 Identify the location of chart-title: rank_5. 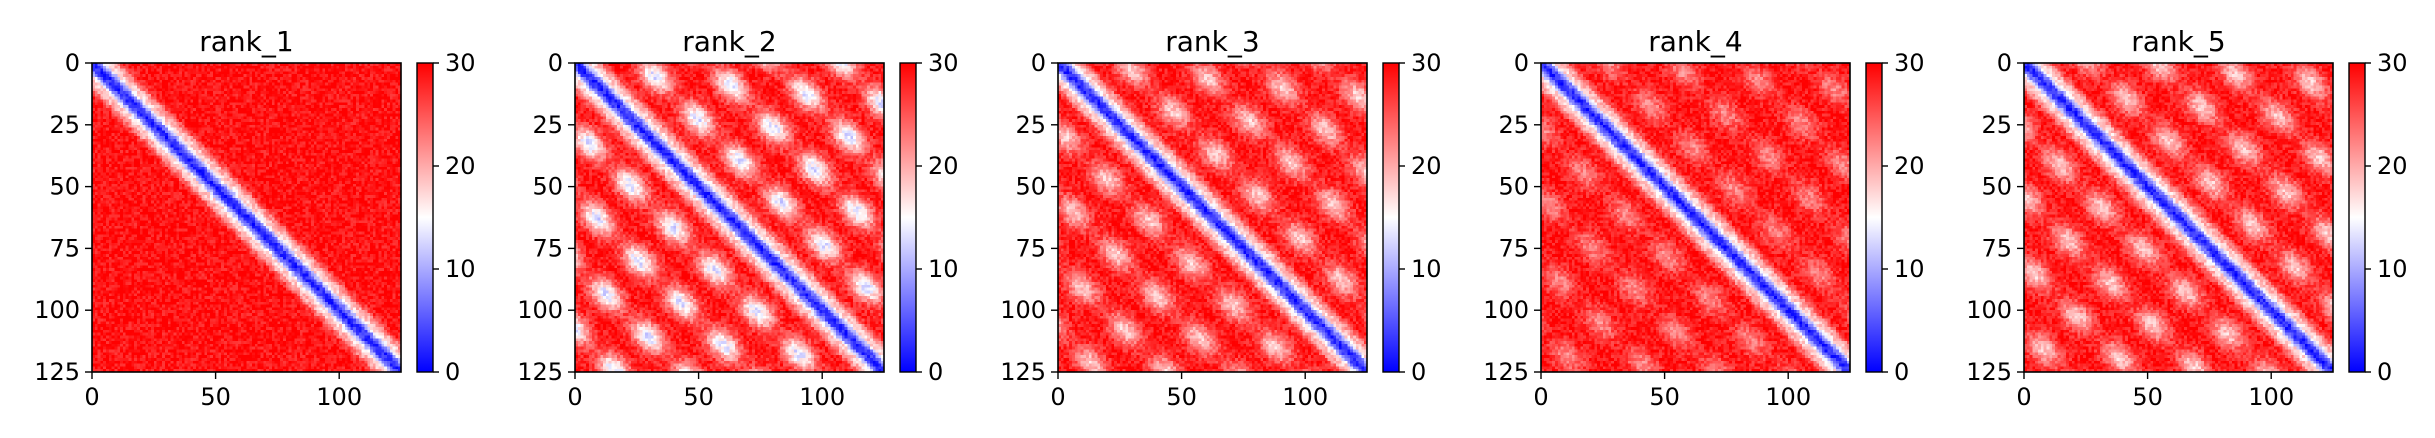
(2178, 41).